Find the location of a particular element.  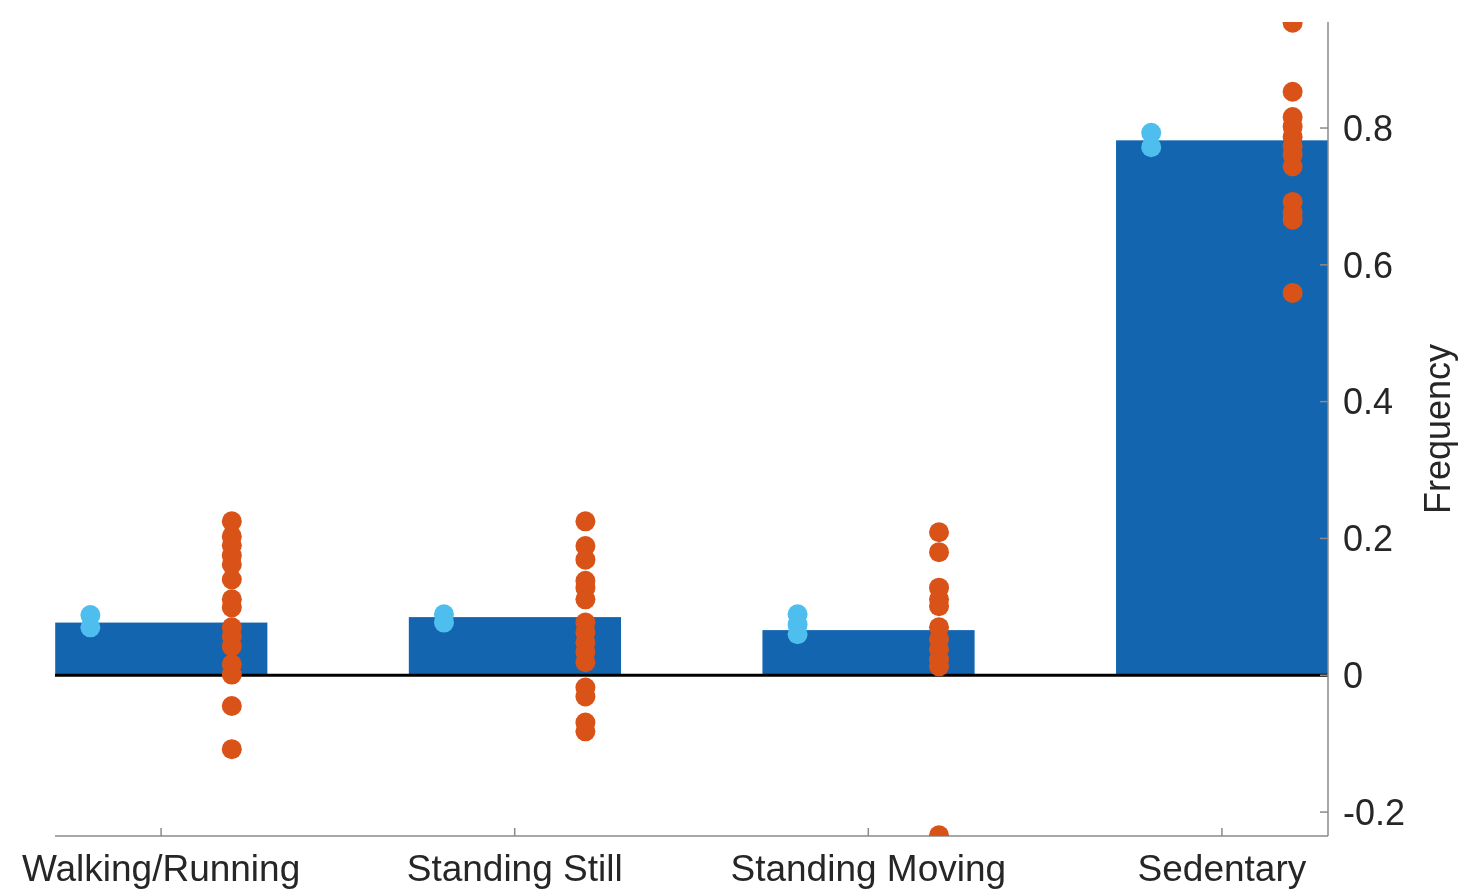

y-tick-label: -0.2 is located at coordinates (1374, 812).